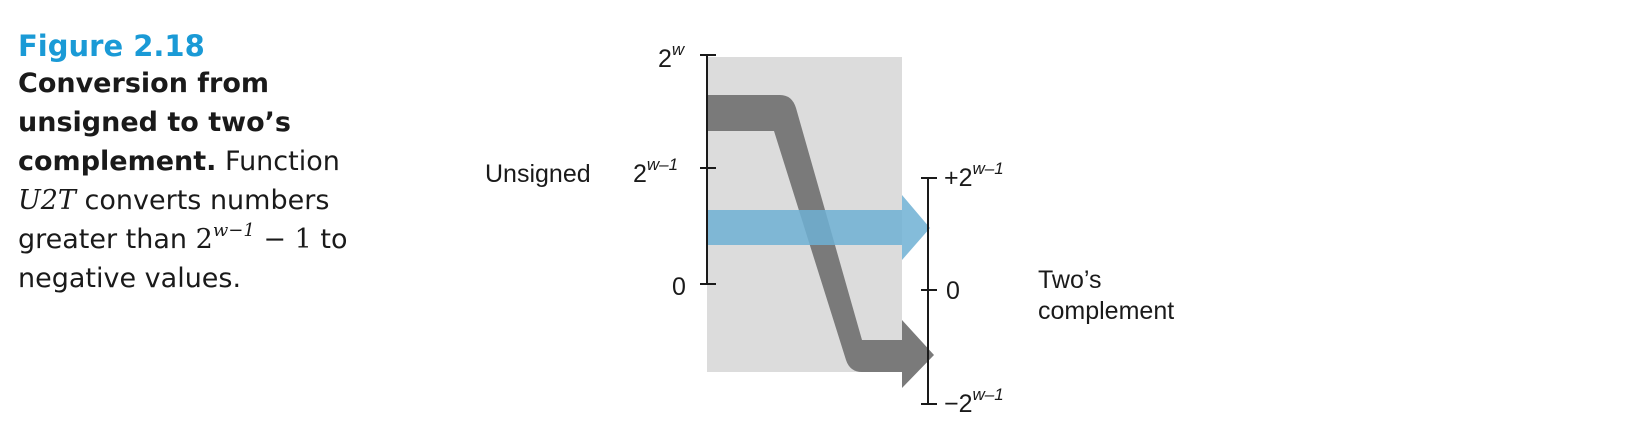  Describe the element at coordinates (204, 239) in the screenshot. I see `math-base: 2` at that location.